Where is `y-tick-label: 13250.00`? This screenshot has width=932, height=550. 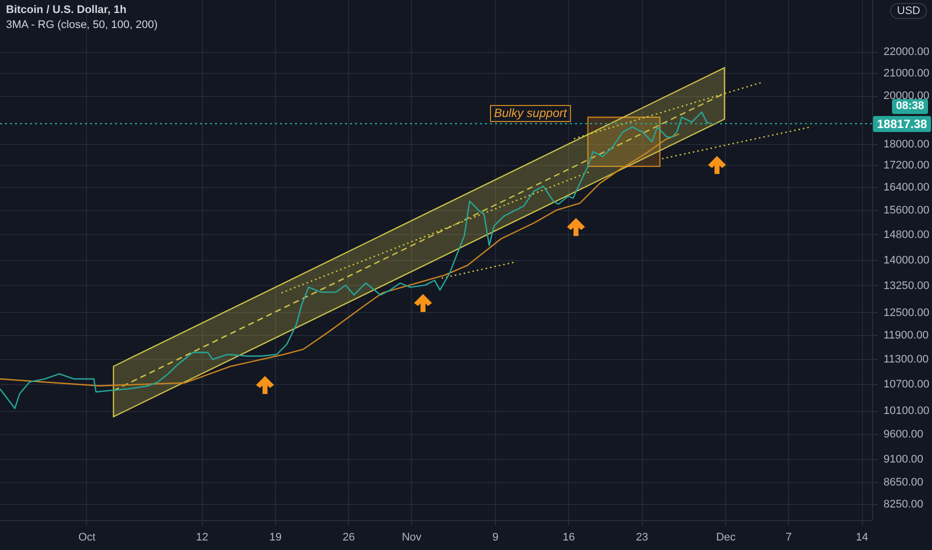
y-tick-label: 13250.00 is located at coordinates (907, 286).